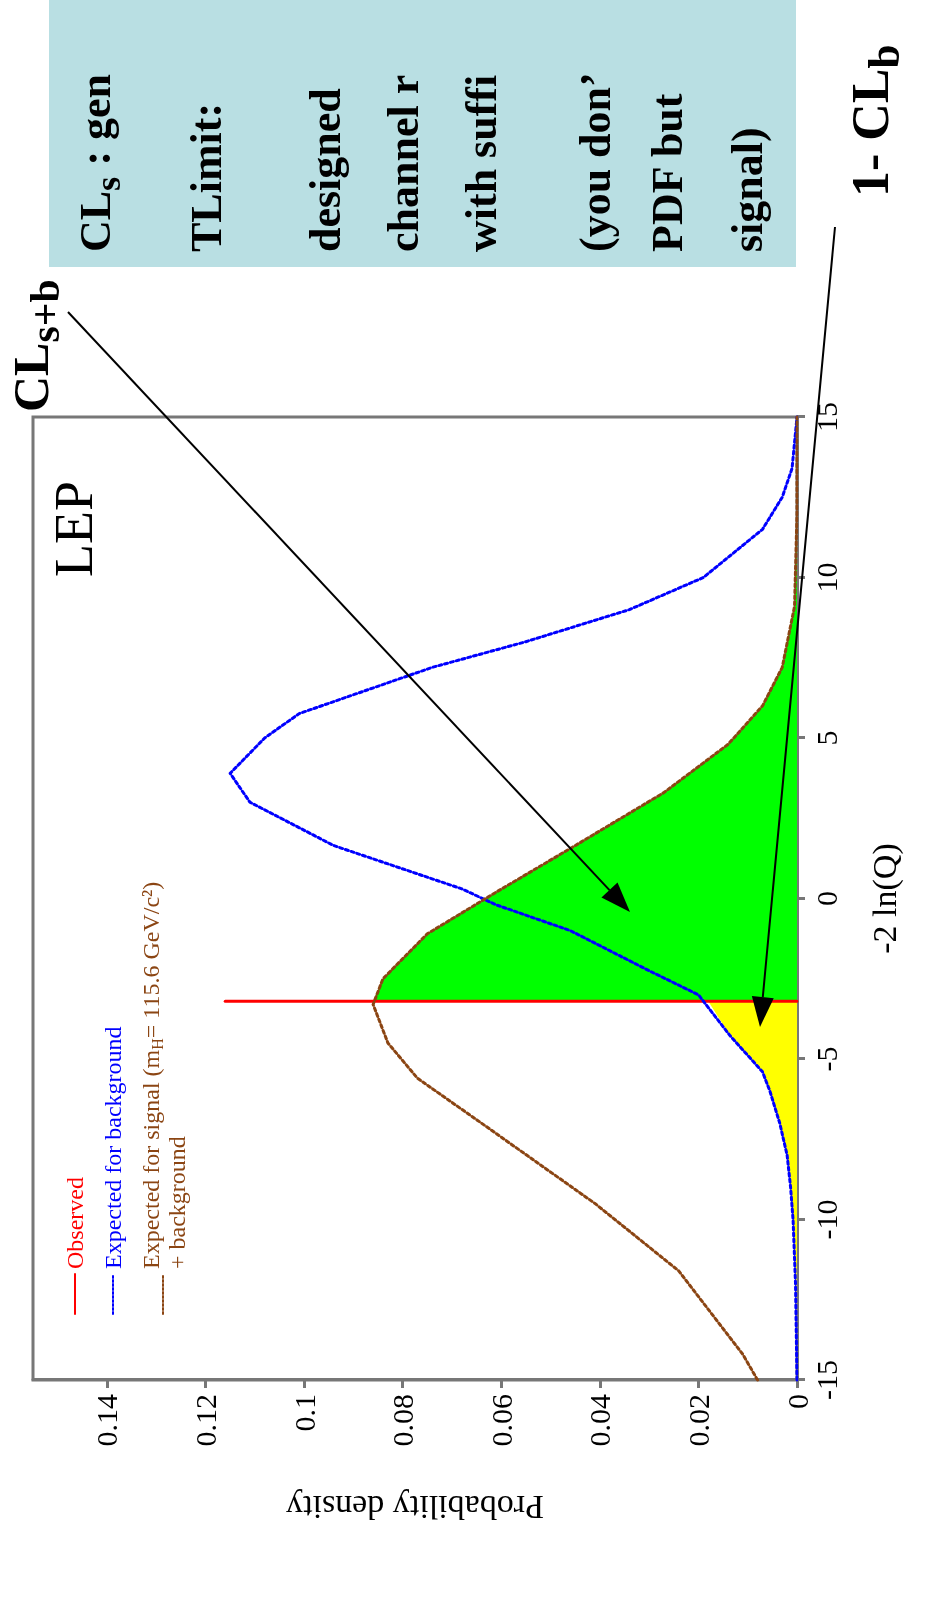 This screenshot has height=1612, width=939. What do you see at coordinates (207, 177) in the screenshot?
I see `text: TLimit:` at bounding box center [207, 177].